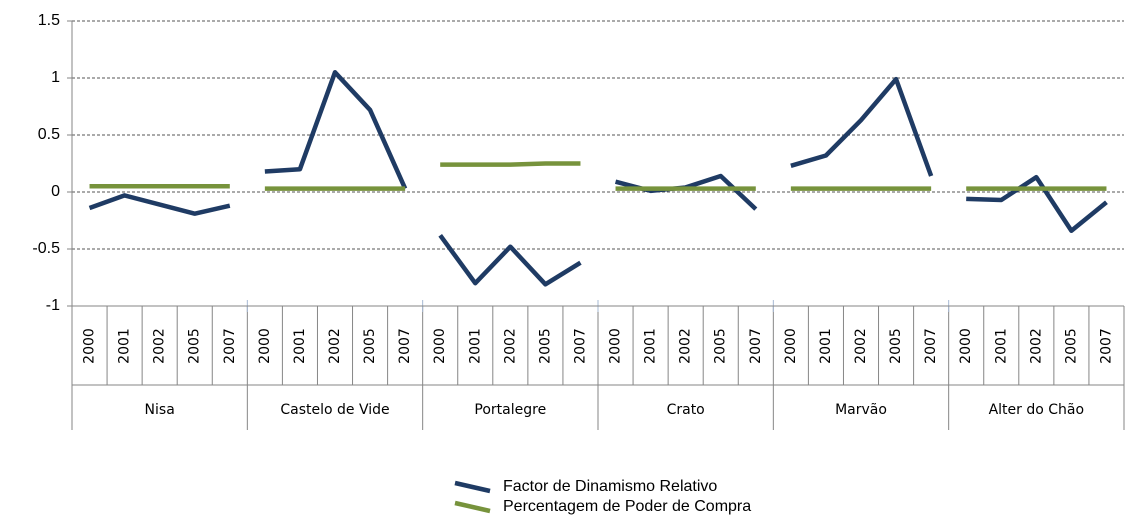 The image size is (1128, 522). What do you see at coordinates (49, 134) in the screenshot?
I see `y-tick-label: 0.5` at bounding box center [49, 134].